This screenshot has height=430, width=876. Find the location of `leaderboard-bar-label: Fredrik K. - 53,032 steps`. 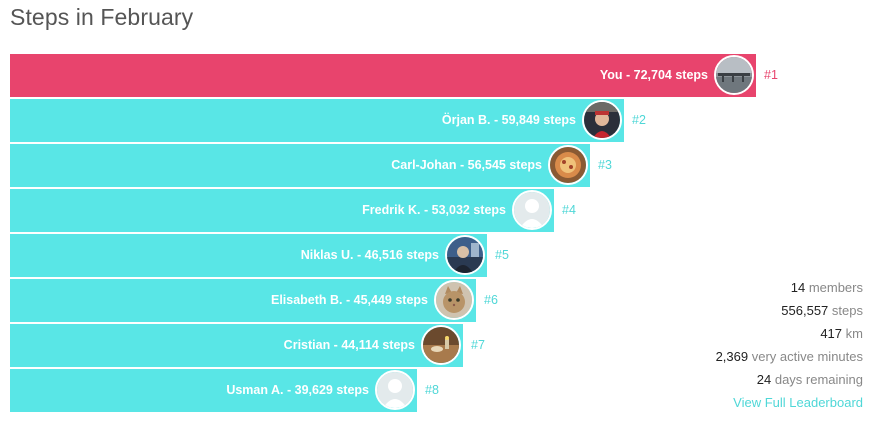

leaderboard-bar-label: Fredrik K. - 53,032 steps is located at coordinates (434, 210).